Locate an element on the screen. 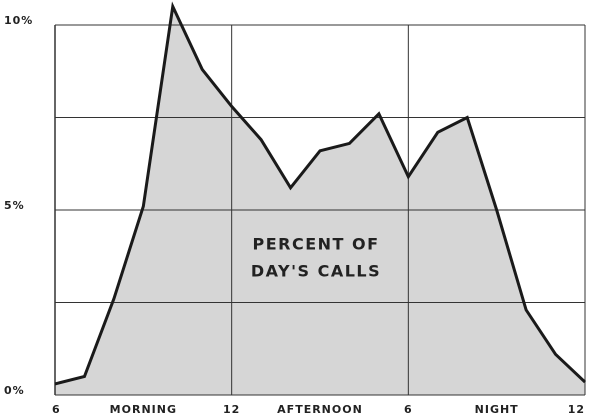 The height and width of the screenshot is (418, 600). y-tick-label: 0% is located at coordinates (14, 390).